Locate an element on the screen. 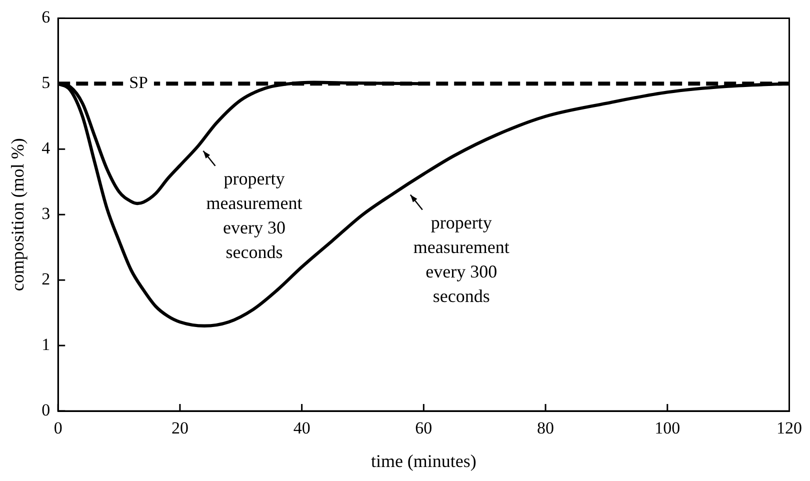  y-tick-label: 5 is located at coordinates (46, 82).